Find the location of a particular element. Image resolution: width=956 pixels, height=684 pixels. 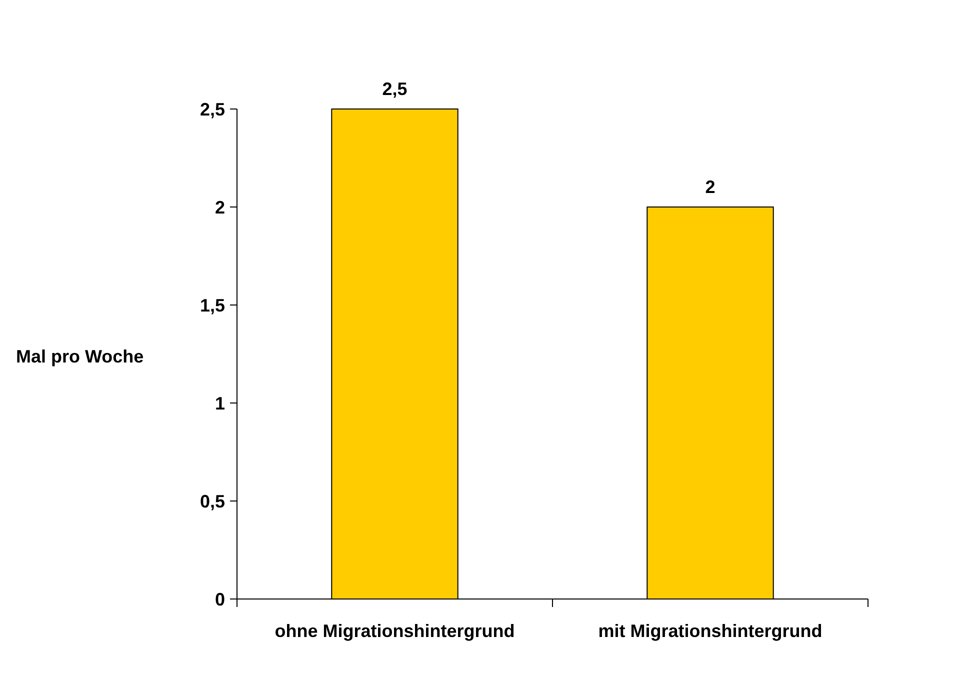

y-tick-label: 2 is located at coordinates (219, 207).